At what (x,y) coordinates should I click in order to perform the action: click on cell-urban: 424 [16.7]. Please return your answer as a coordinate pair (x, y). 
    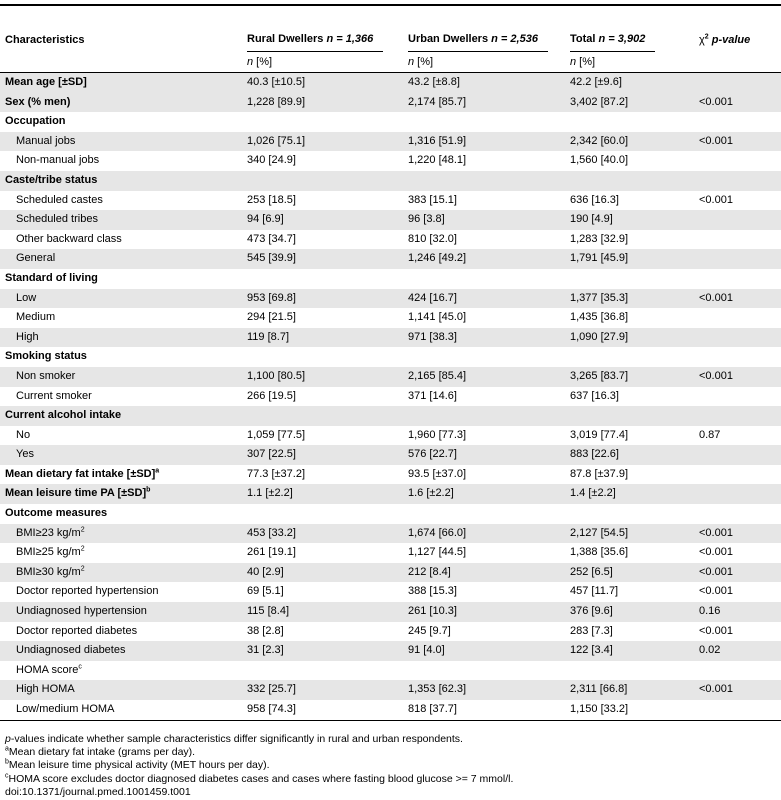
    Looking at the image, I should click on (484, 298).